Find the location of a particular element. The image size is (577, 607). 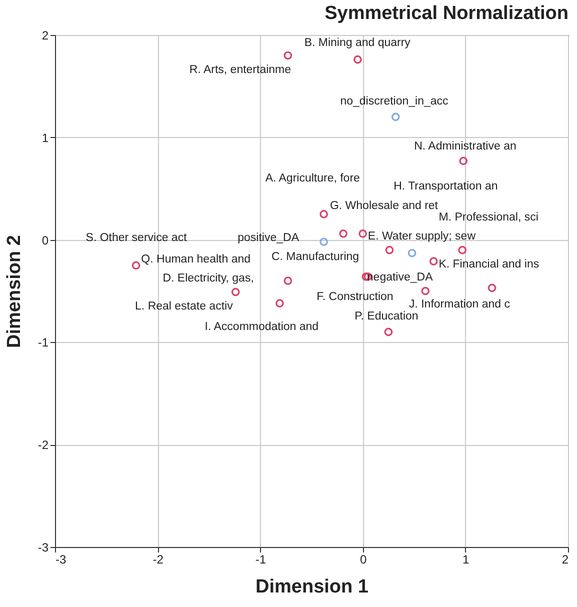

annotation: no_discretion_in_acc is located at coordinates (394, 102).